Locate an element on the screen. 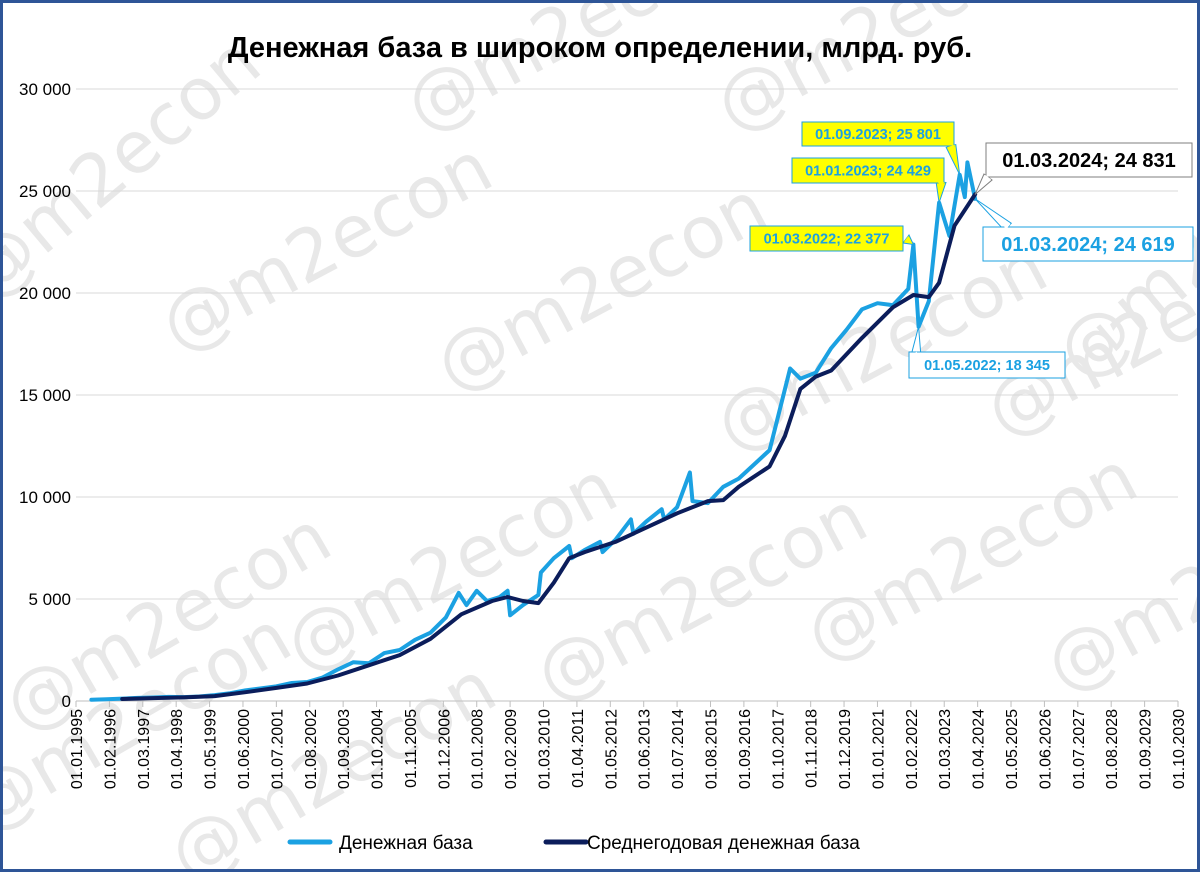  callout-label: 01.05.2022; 18 345 is located at coordinates (987, 366).